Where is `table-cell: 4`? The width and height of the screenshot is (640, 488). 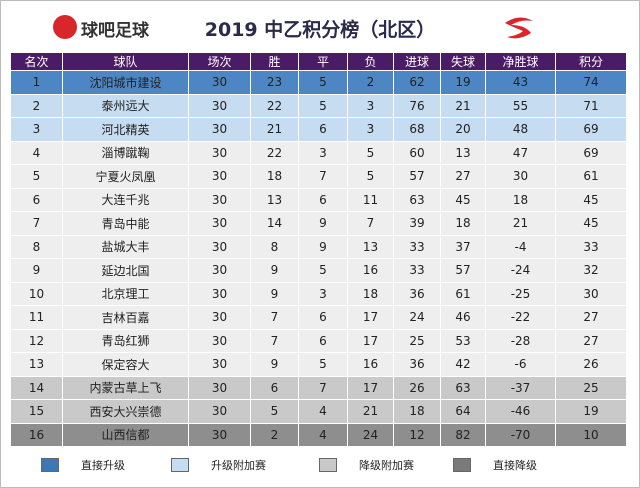 table-cell: 4 is located at coordinates (323, 412).